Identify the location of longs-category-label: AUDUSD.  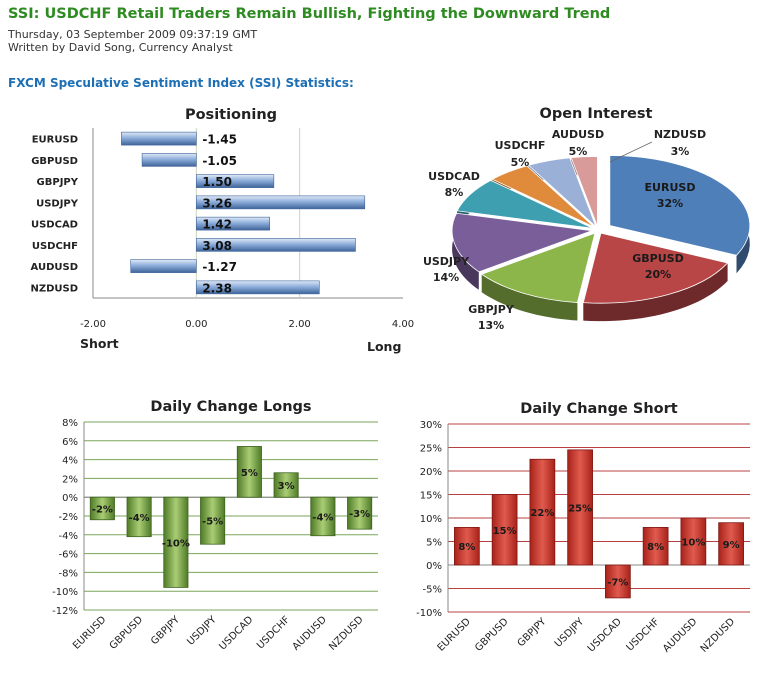
(310, 633).